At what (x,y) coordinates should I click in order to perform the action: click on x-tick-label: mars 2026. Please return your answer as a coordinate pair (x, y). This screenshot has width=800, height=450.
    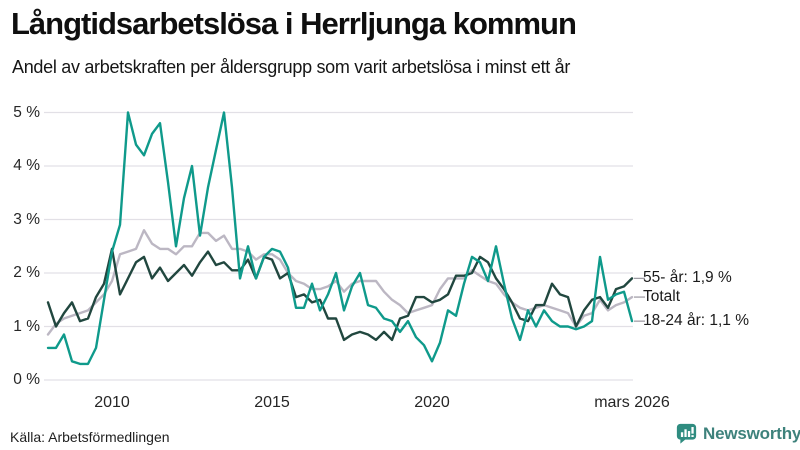
    Looking at the image, I should click on (632, 402).